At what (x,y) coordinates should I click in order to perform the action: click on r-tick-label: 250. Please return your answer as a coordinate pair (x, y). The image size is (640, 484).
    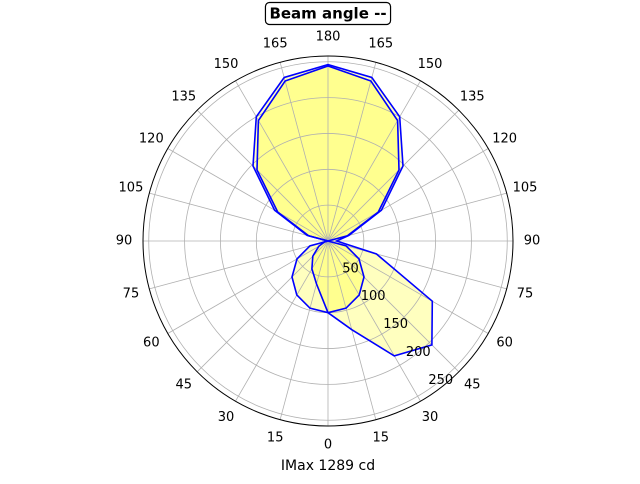
    Looking at the image, I should click on (440, 380).